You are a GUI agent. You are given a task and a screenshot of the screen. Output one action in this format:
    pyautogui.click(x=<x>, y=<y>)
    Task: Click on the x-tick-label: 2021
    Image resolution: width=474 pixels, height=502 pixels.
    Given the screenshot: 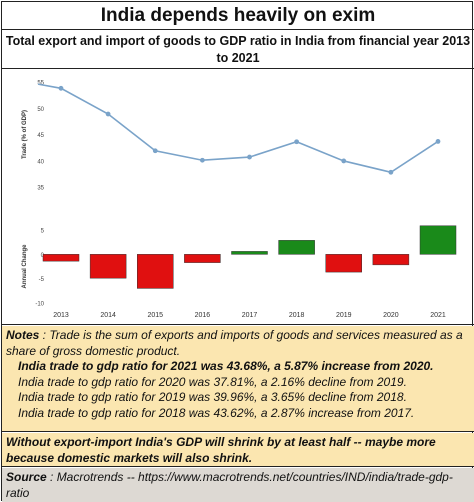 What is the action you would take?
    pyautogui.click(x=438, y=315)
    